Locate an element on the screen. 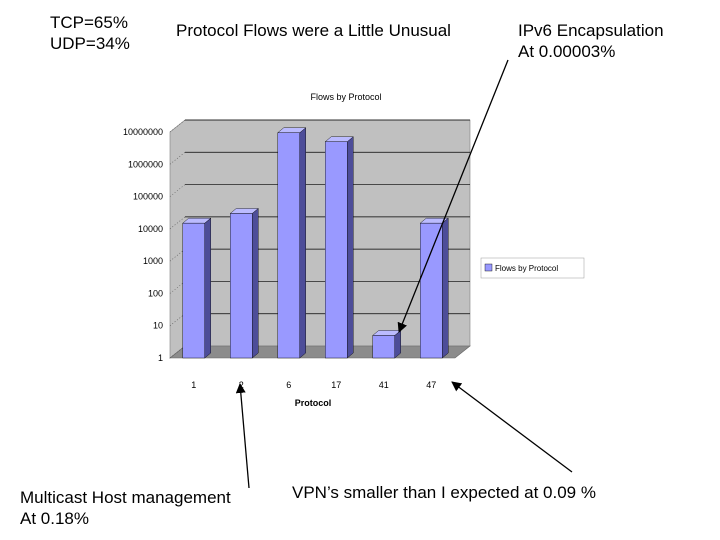 Image resolution: width=720 pixels, height=540 pixels. x-tick-label: 1 is located at coordinates (193, 385).